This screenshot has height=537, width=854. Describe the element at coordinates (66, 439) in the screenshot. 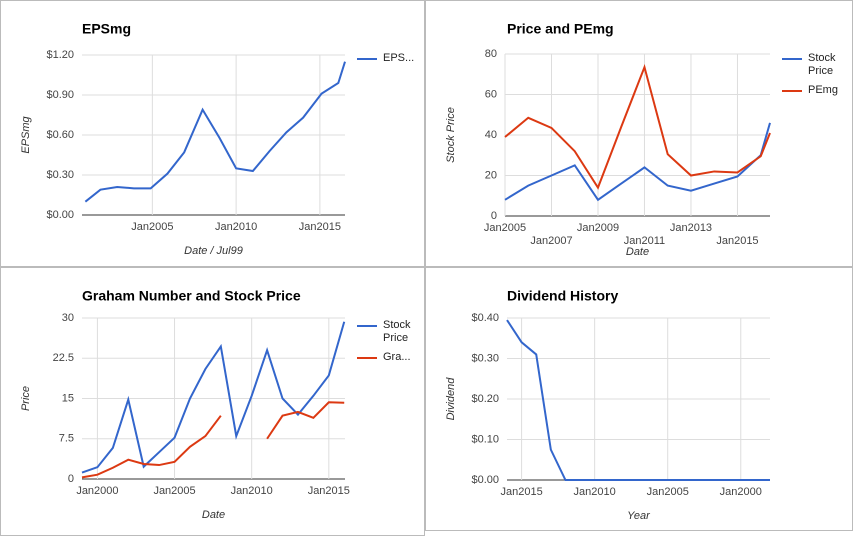

I see `y-tick-label: 7.5` at that location.